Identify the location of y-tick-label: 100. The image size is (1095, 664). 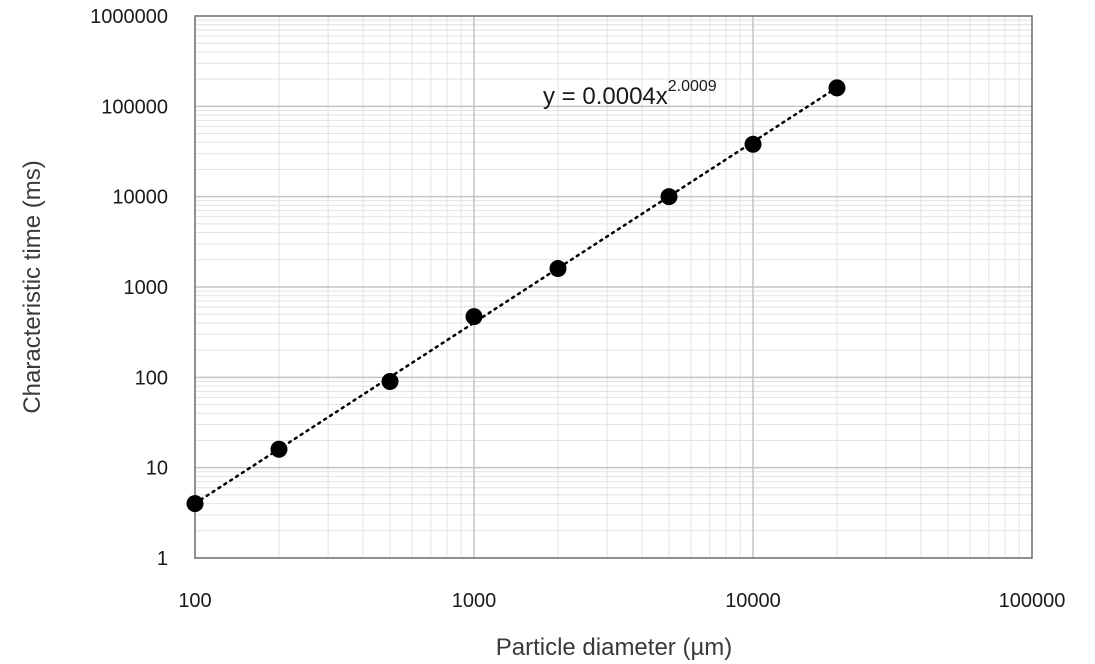
(151, 378).